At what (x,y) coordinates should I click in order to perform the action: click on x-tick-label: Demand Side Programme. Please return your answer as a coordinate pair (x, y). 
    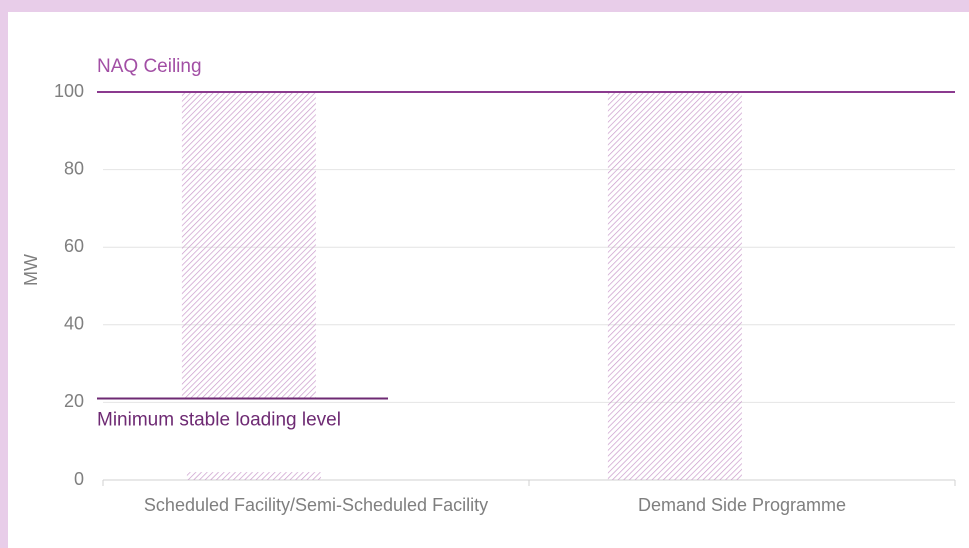
    Looking at the image, I should click on (742, 505).